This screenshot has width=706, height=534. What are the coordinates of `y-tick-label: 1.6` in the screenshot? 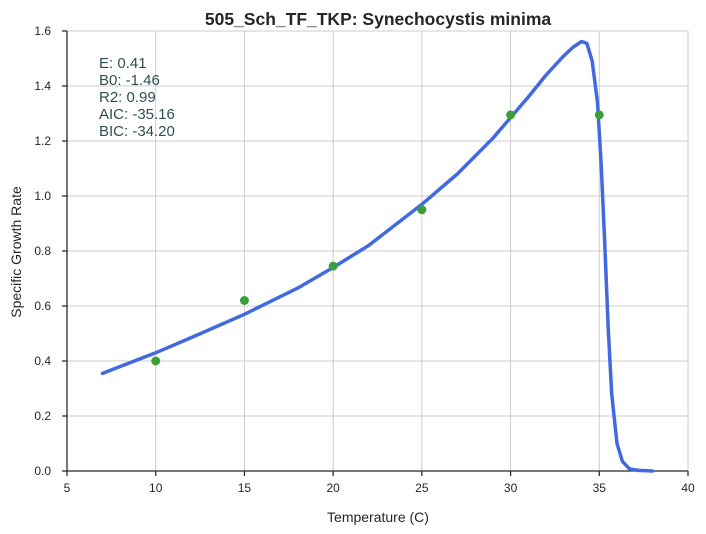 It's located at (42, 31).